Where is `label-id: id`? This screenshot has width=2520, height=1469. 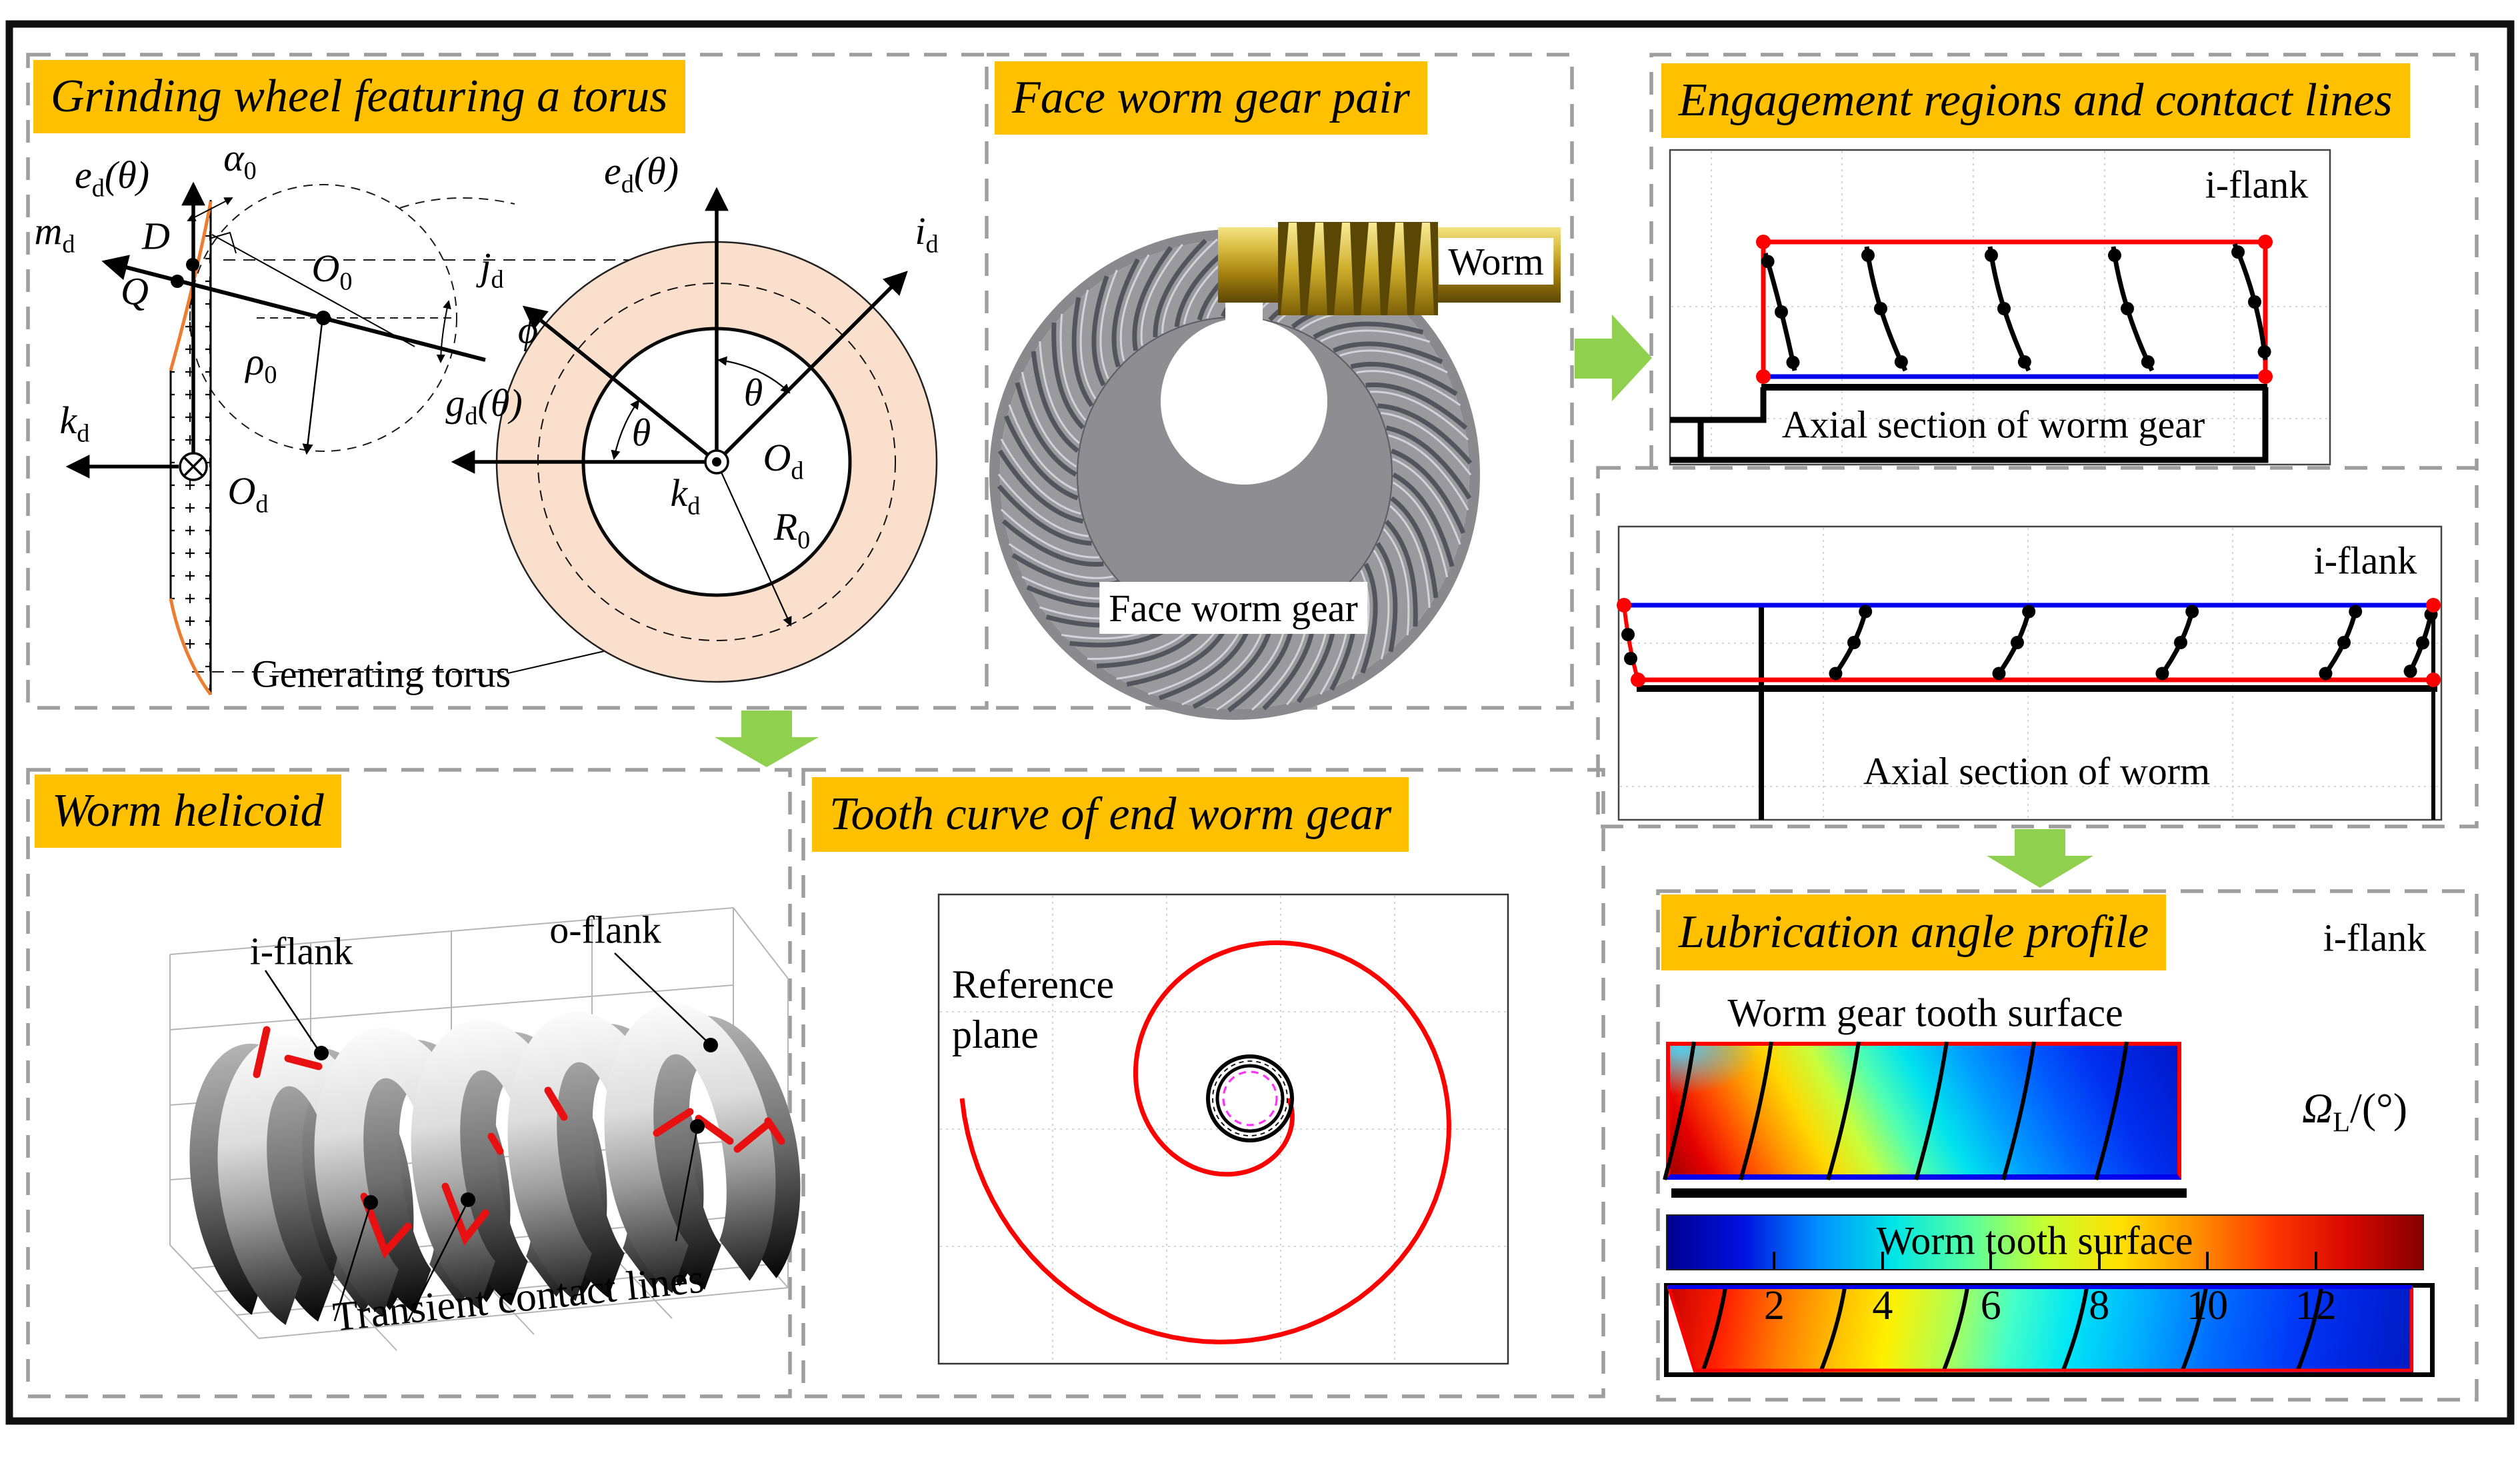 label-id: id is located at coordinates (927, 234).